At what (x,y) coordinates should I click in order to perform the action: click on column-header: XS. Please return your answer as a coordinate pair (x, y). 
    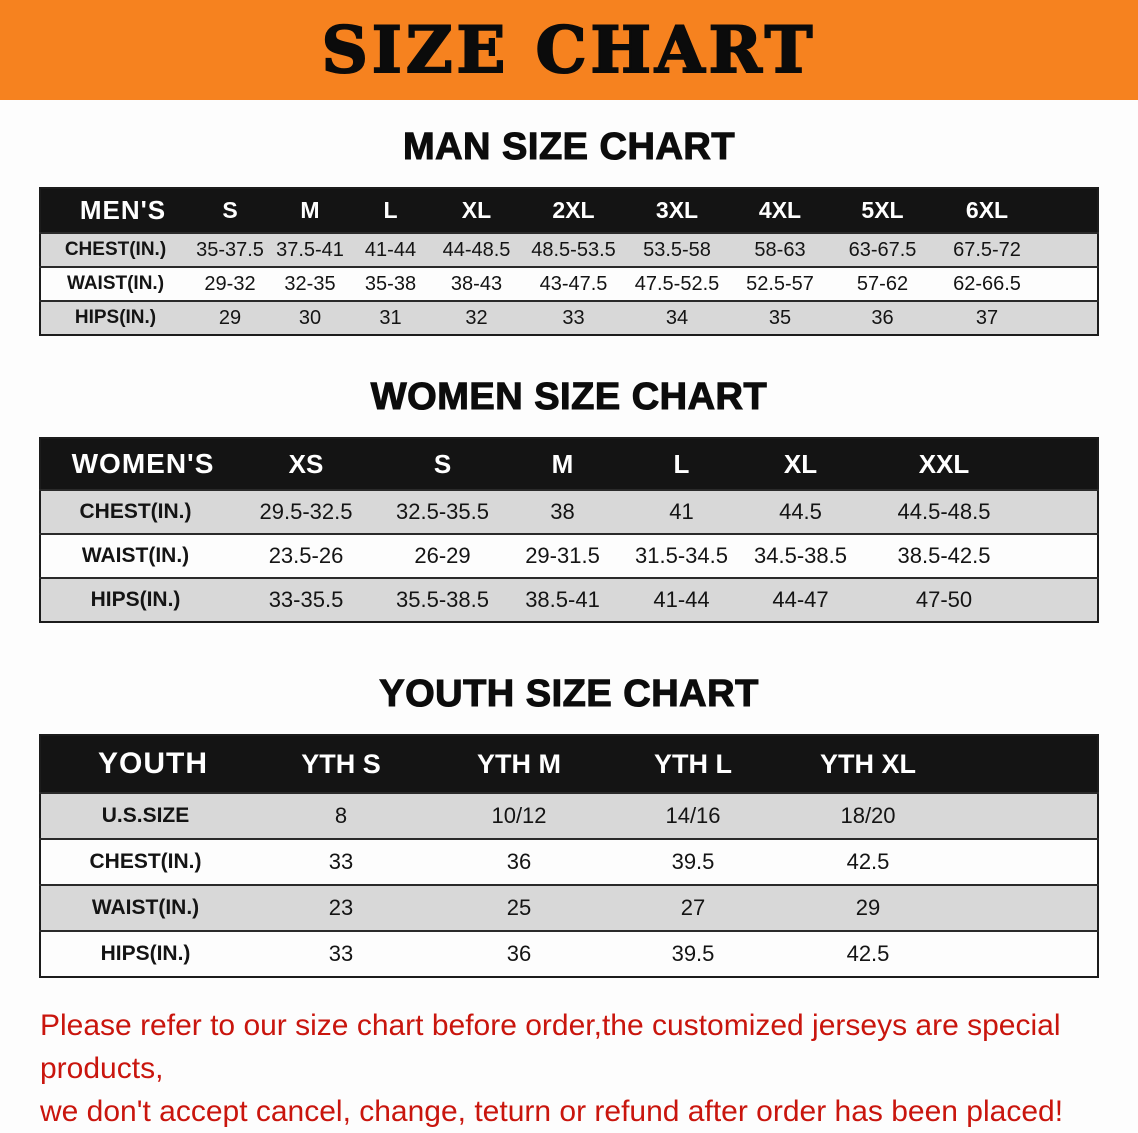
    Looking at the image, I should click on (306, 464).